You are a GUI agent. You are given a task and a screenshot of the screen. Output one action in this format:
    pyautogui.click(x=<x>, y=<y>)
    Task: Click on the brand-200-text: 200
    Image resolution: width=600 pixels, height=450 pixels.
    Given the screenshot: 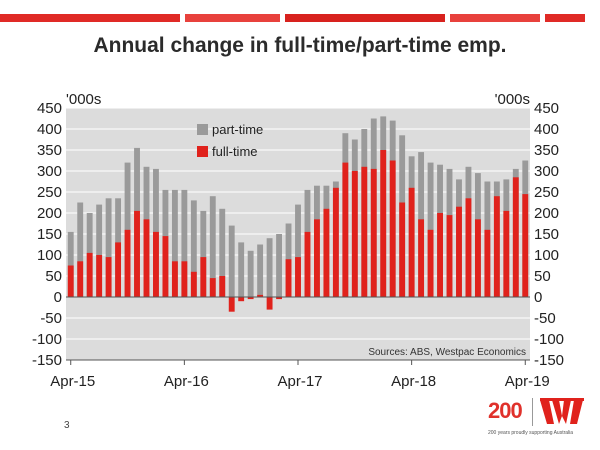 What is the action you would take?
    pyautogui.click(x=505, y=410)
    